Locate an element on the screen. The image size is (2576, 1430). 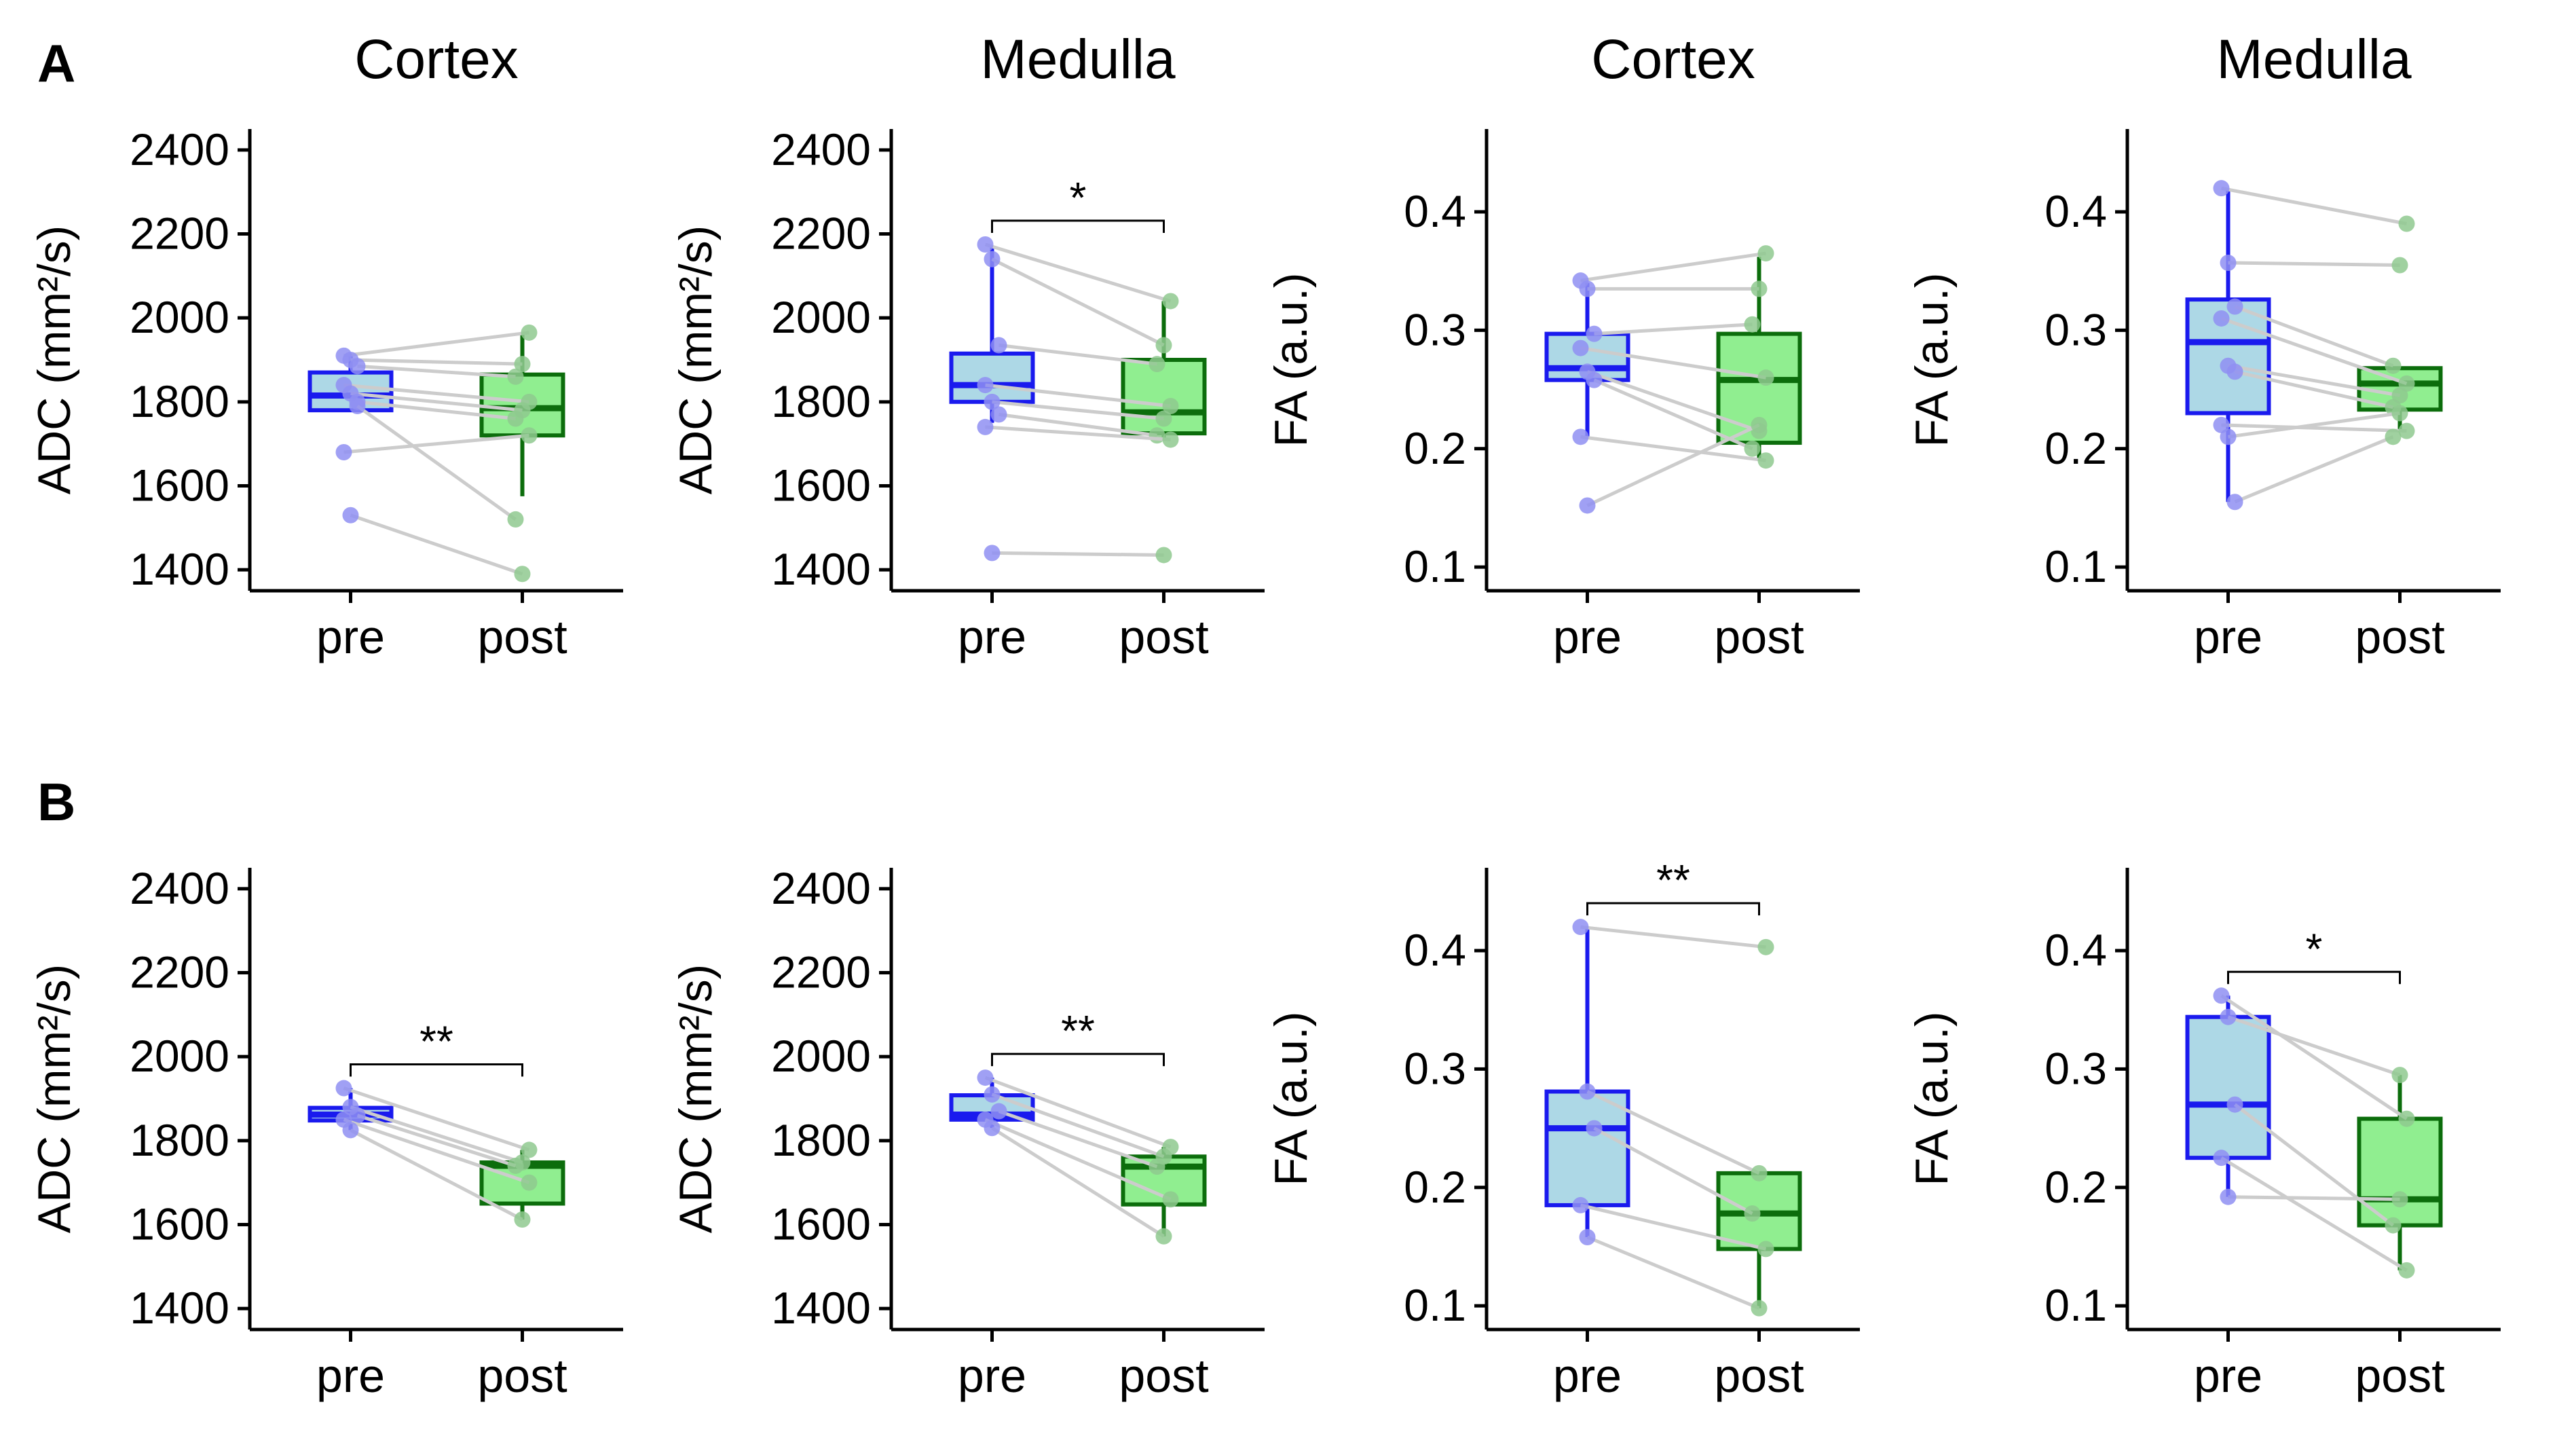
panel-A-fa-medulla: Medulla FA (a.u.) 0.1 0.2 0.3 0.4 pre post is located at coordinates (2204, 346).